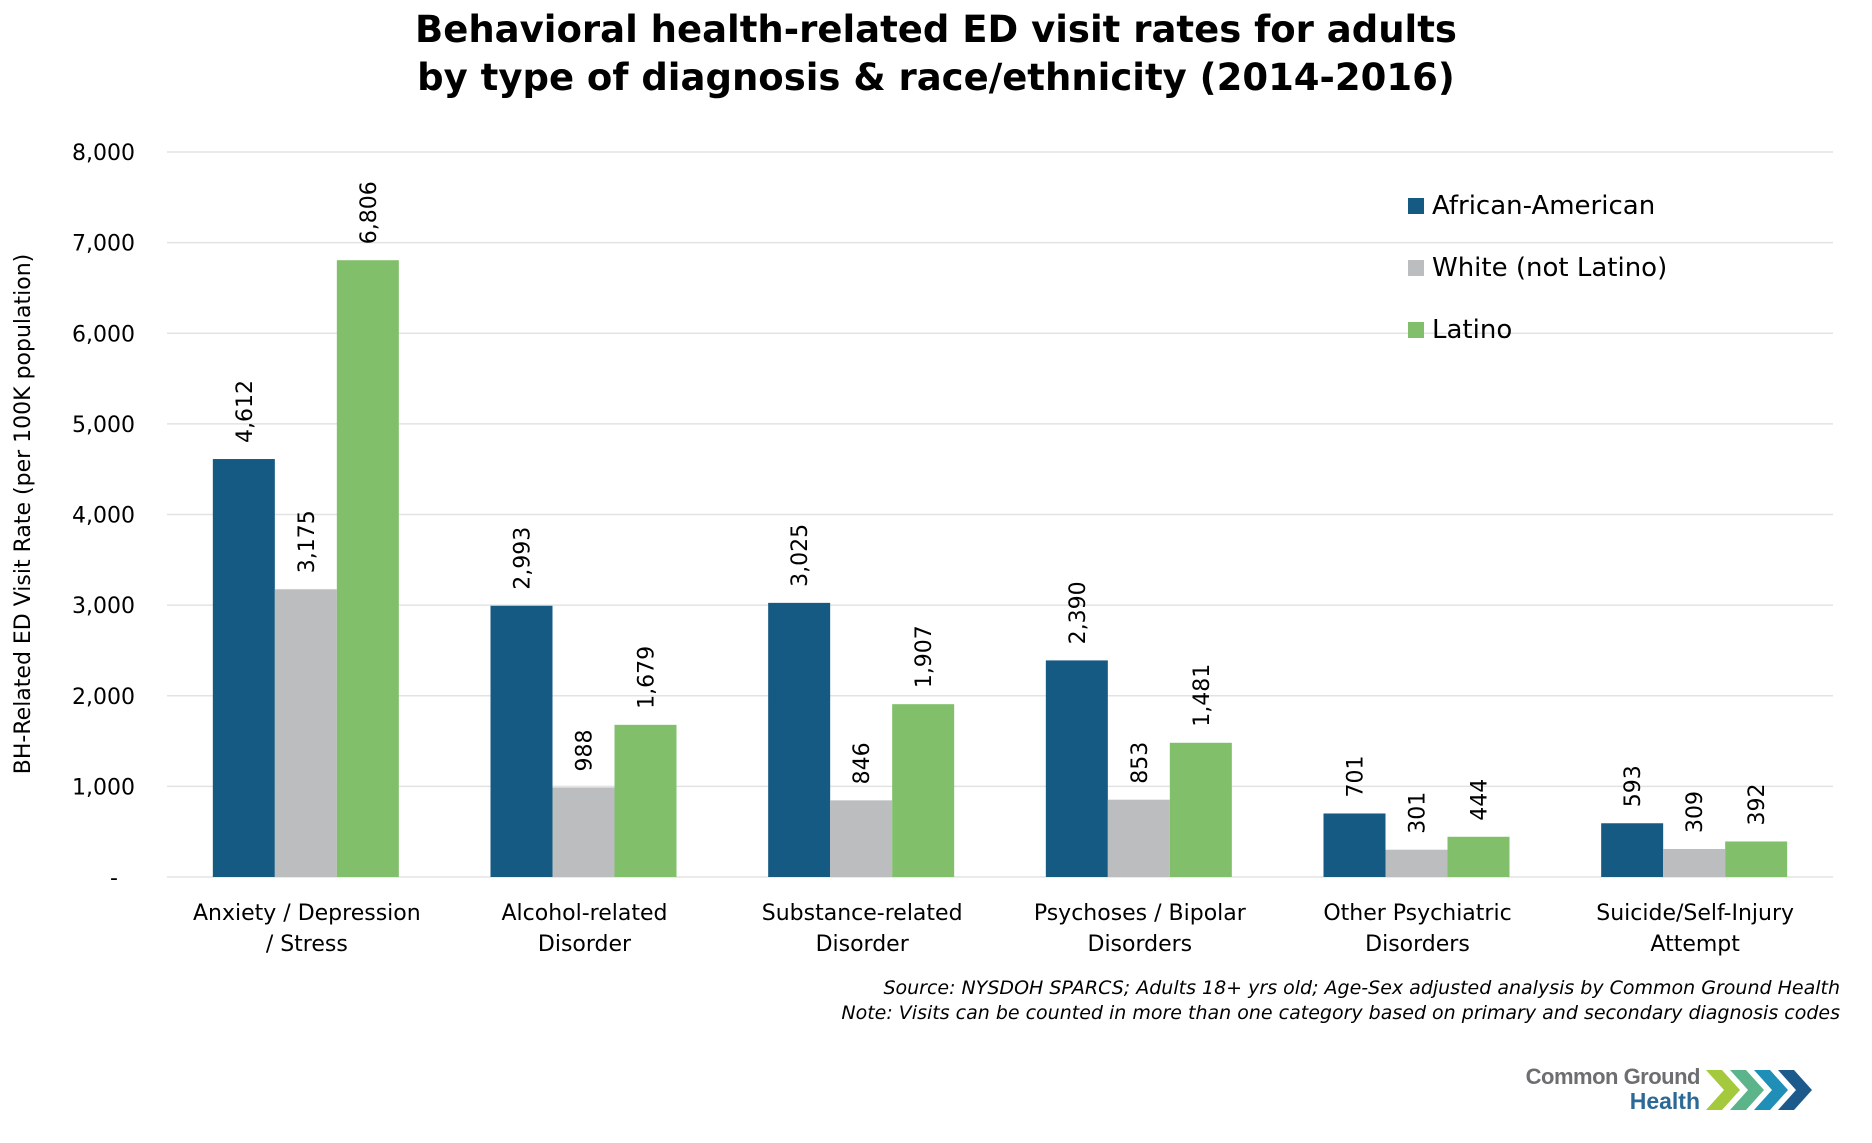 Image resolution: width=1872 pixels, height=1143 pixels. I want to click on x-category-label: Suicide/Self-Injury Attempt, so click(1695, 929).